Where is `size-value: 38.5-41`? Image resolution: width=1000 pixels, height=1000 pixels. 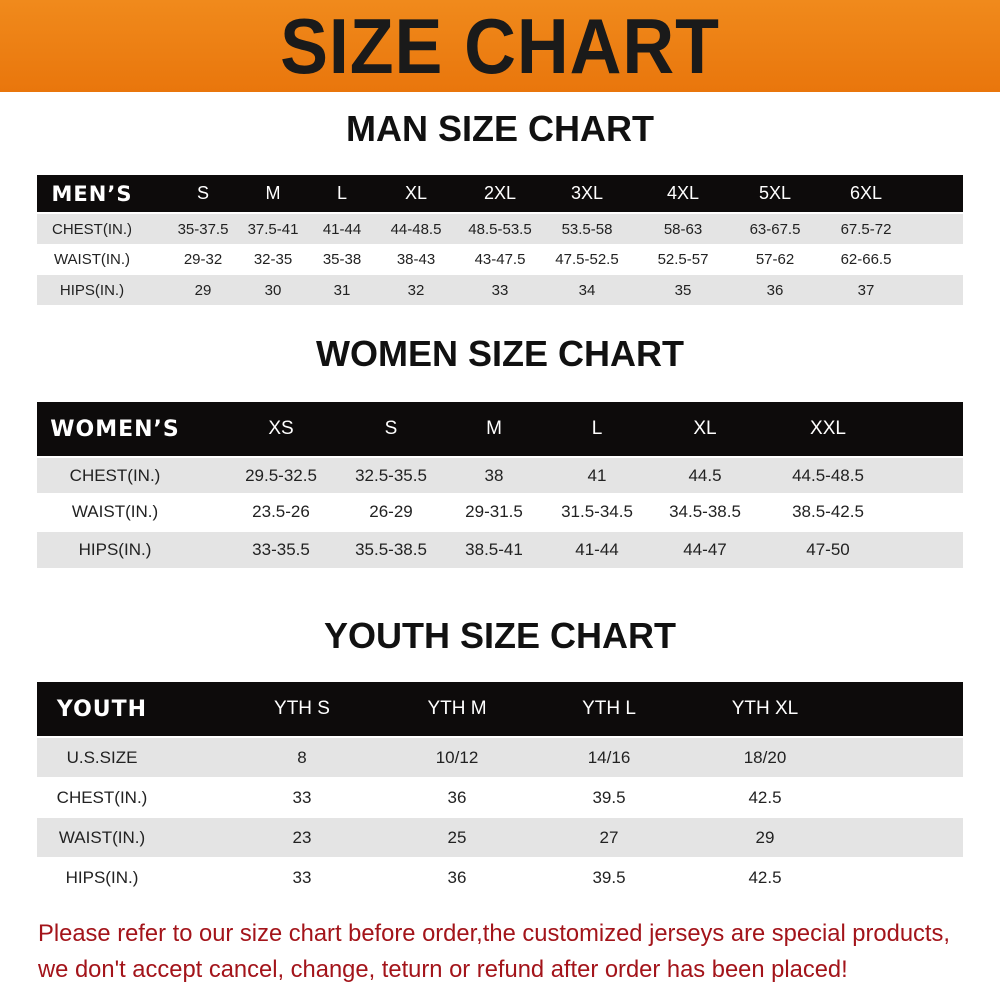 size-value: 38.5-41 is located at coordinates (494, 549).